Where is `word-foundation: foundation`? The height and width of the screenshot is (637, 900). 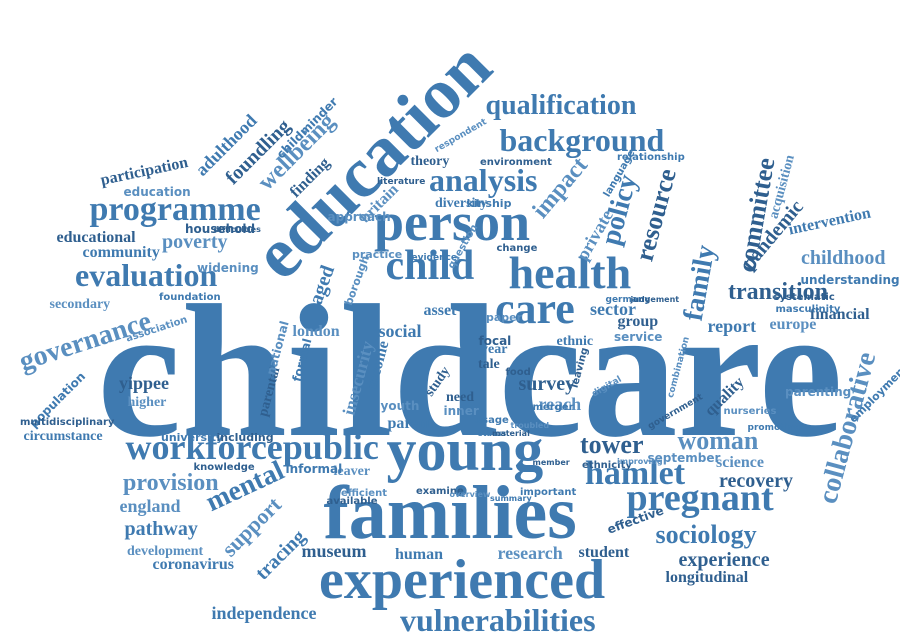
word-foundation: foundation is located at coordinates (190, 297).